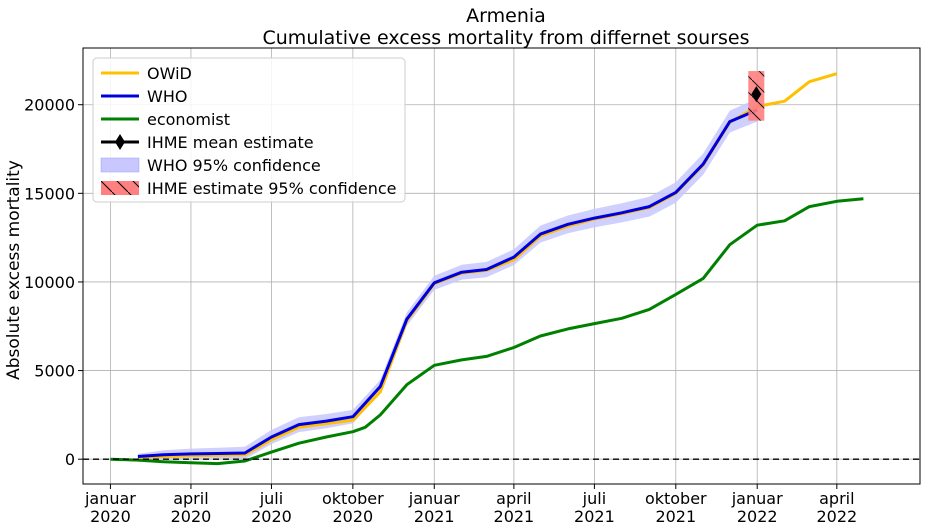 The width and height of the screenshot is (928, 531). What do you see at coordinates (120, 188) in the screenshot?
I see `legend-swatch-hatch` at bounding box center [120, 188].